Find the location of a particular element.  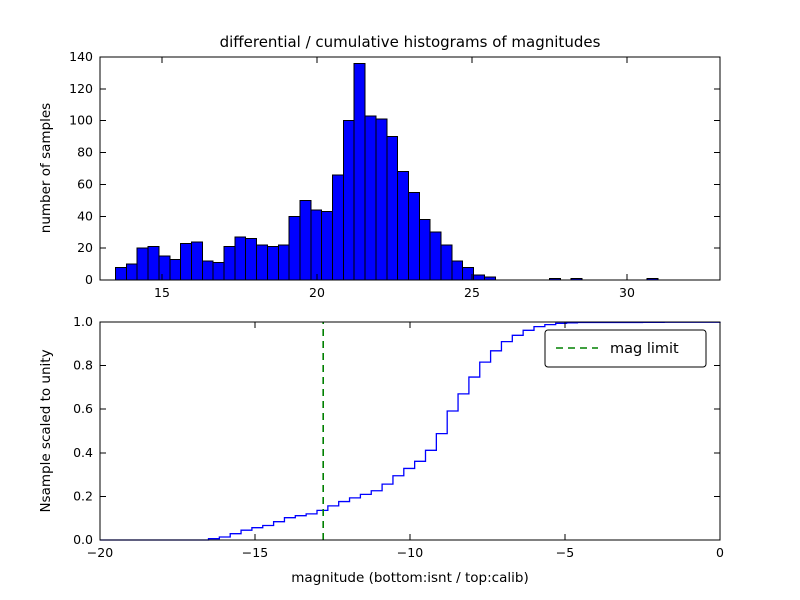

x-tick-label: −10 is located at coordinates (410, 552).